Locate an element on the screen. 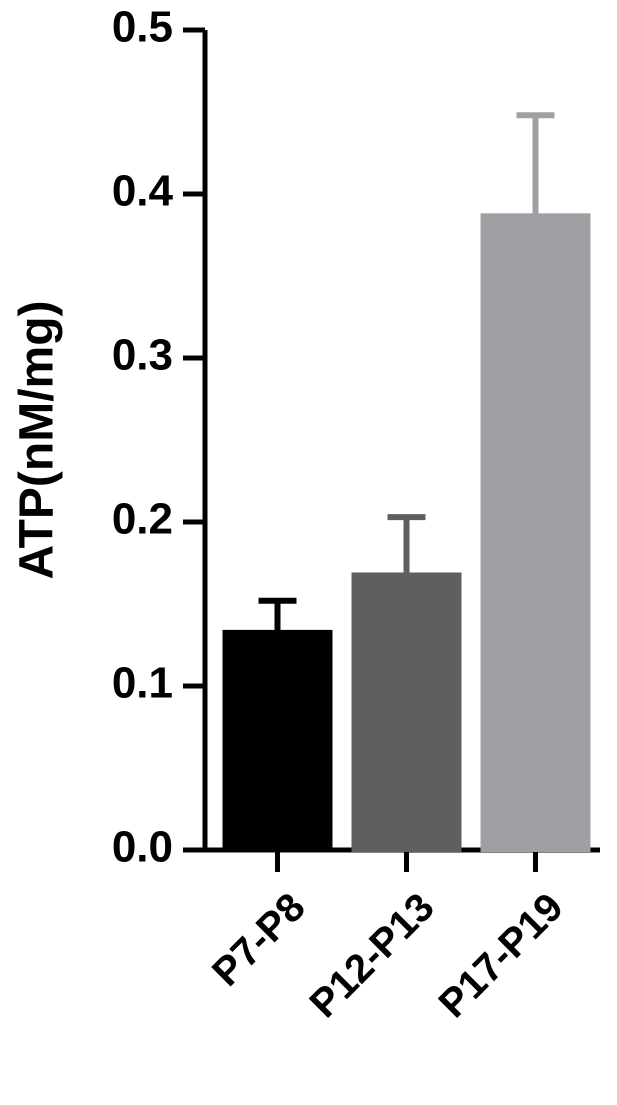 This screenshot has height=1105, width=617. y-tick-label: 0.5 is located at coordinates (142, 27).